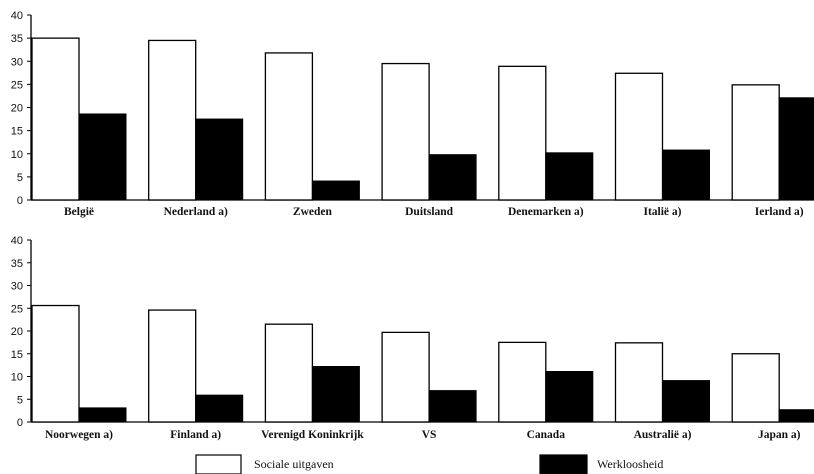  I want to click on category-label: Zweden, so click(313, 212).